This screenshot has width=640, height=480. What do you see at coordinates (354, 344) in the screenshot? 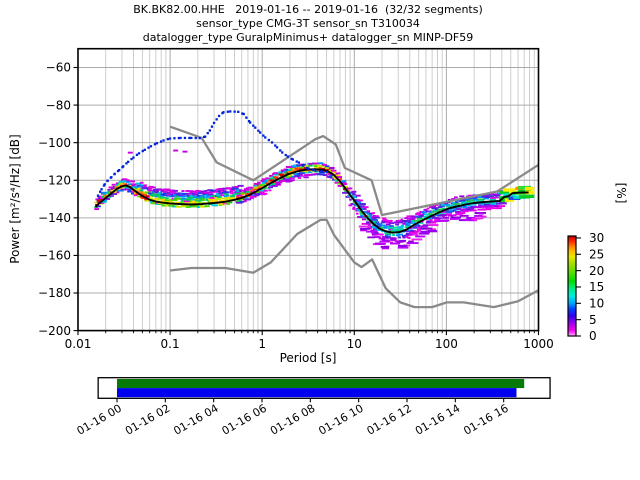
I see `x-tick-label: 10` at bounding box center [354, 344].